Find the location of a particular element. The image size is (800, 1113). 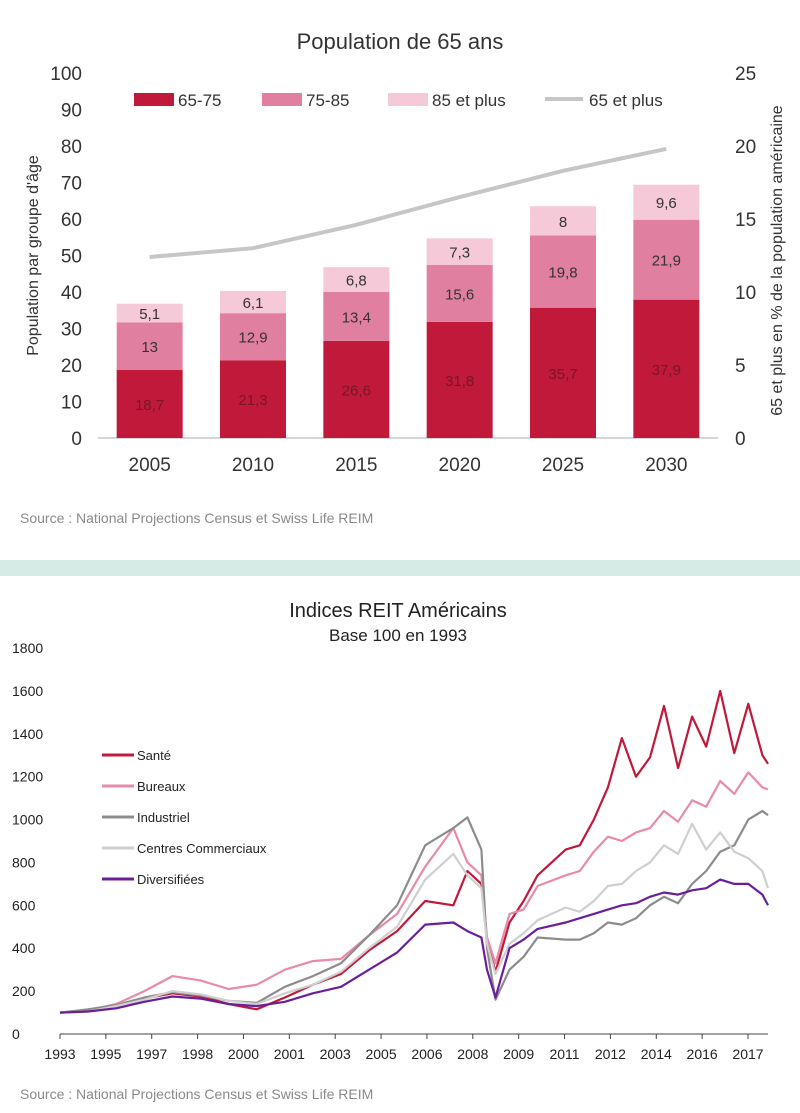

legend-label: Bureaux is located at coordinates (161, 786).